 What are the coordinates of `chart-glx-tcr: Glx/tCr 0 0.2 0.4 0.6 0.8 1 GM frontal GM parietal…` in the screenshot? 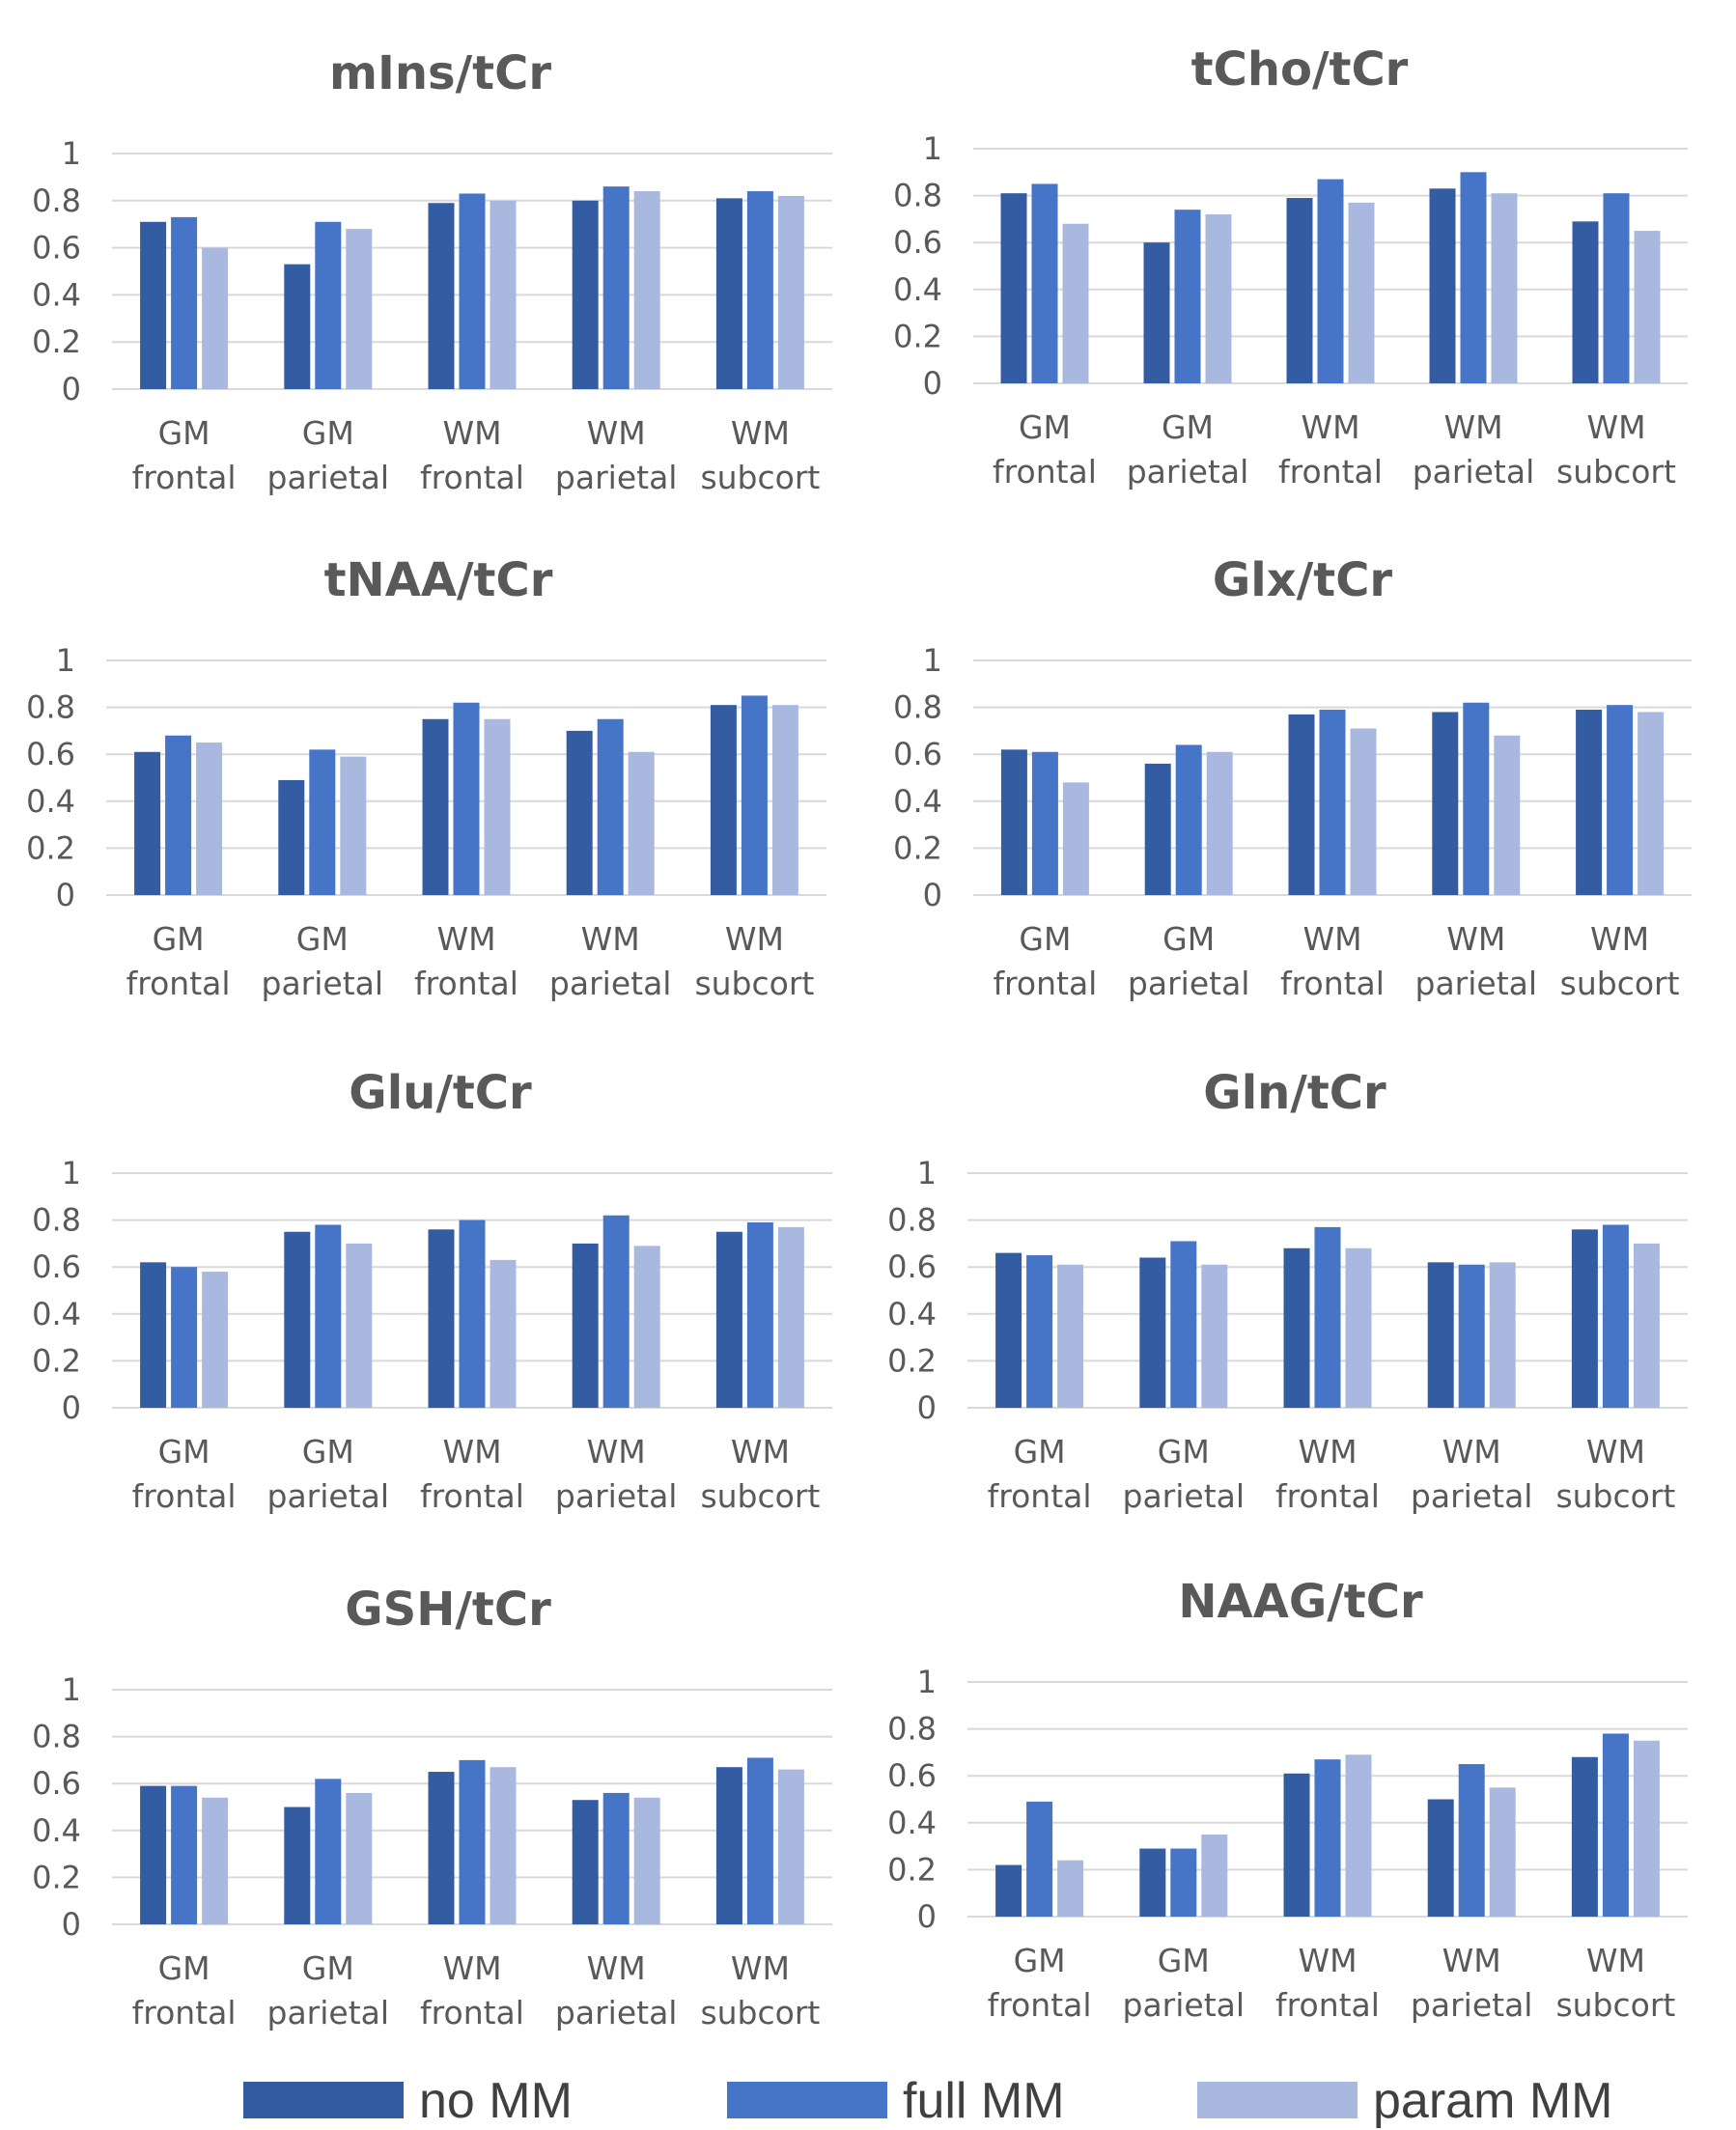 It's located at (1293, 777).